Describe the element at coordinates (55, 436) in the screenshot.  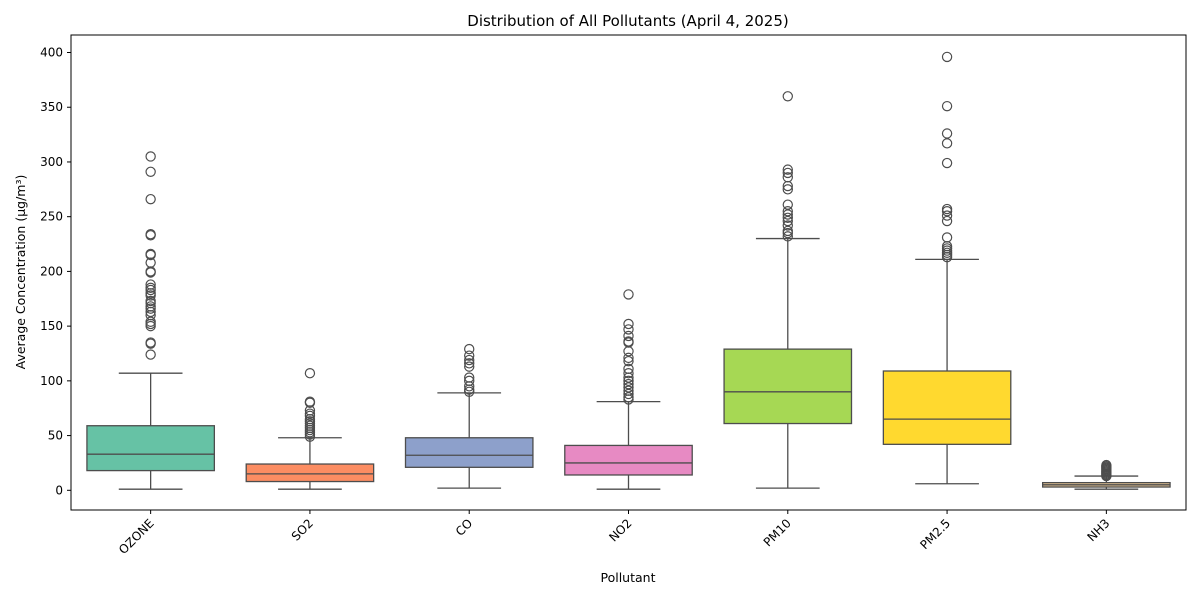
I see `y-tick-label: 50` at that location.